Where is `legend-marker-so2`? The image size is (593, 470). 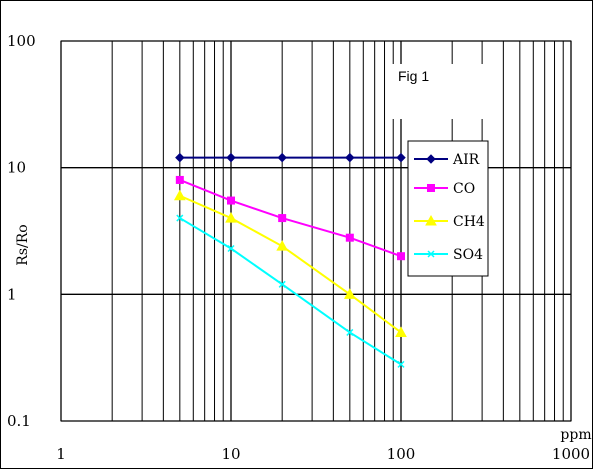 legend-marker-so2 is located at coordinates (431, 254).